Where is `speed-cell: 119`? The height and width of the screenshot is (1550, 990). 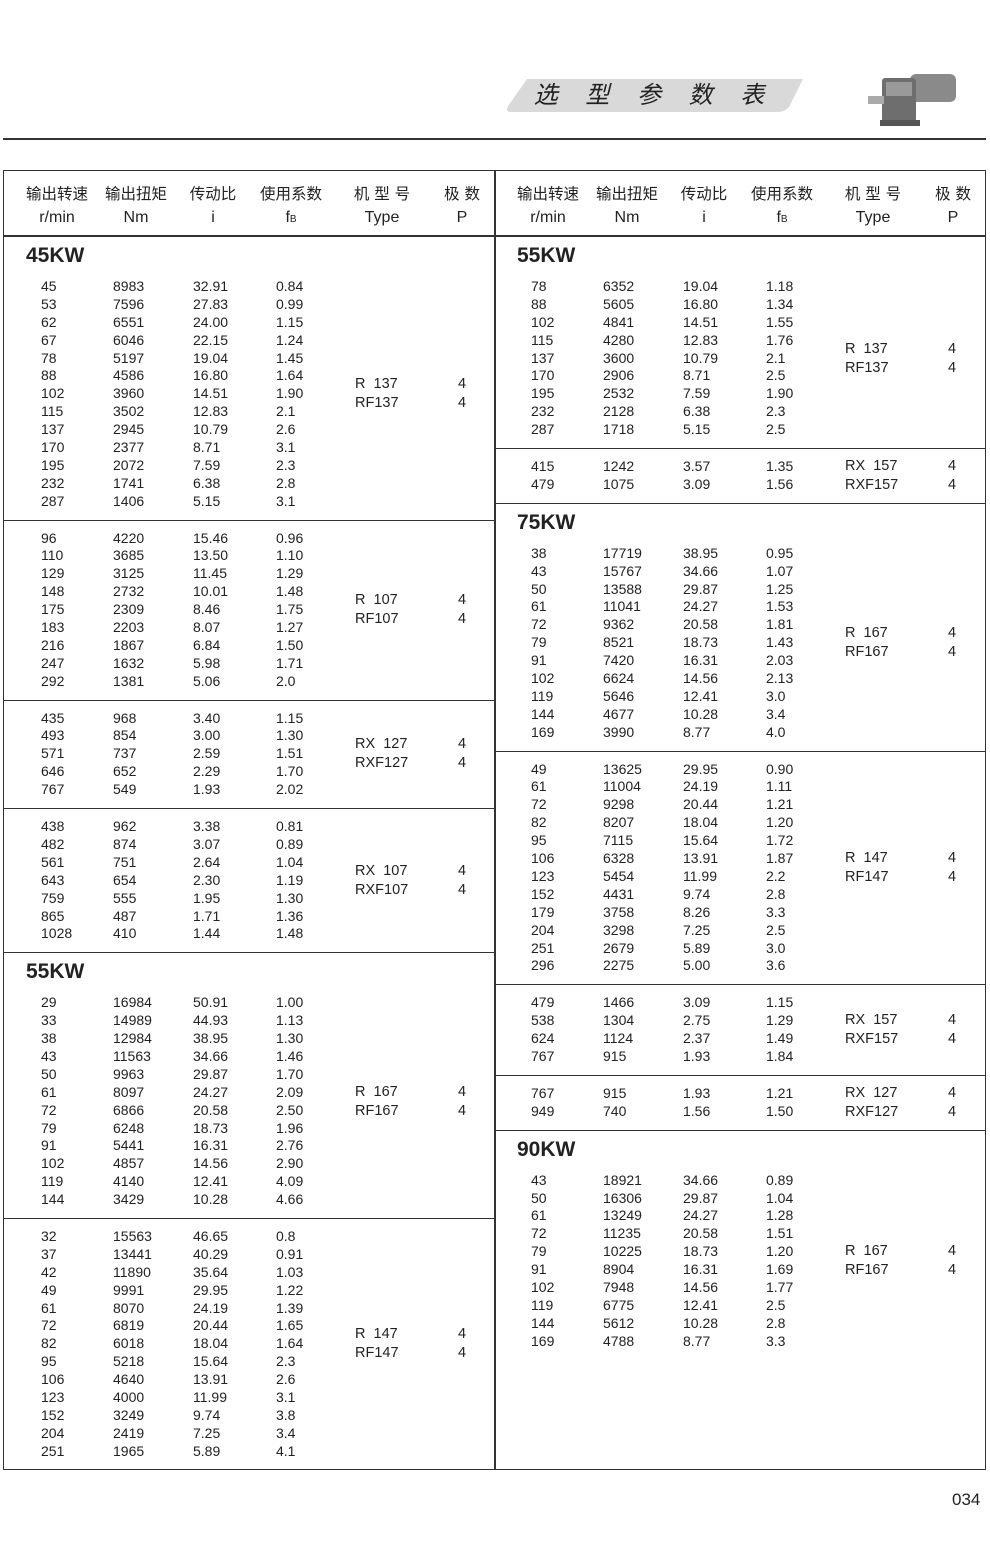
speed-cell: 119 is located at coordinates (542, 695).